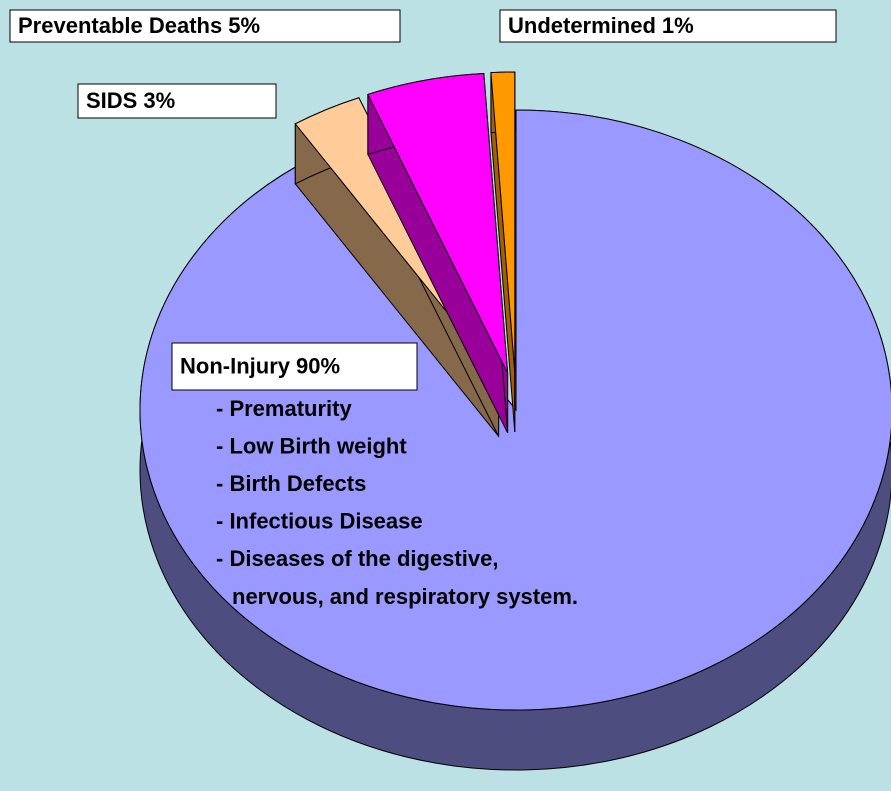 The height and width of the screenshot is (791, 891). I want to click on slice-label-value: 3%, so click(159, 100).